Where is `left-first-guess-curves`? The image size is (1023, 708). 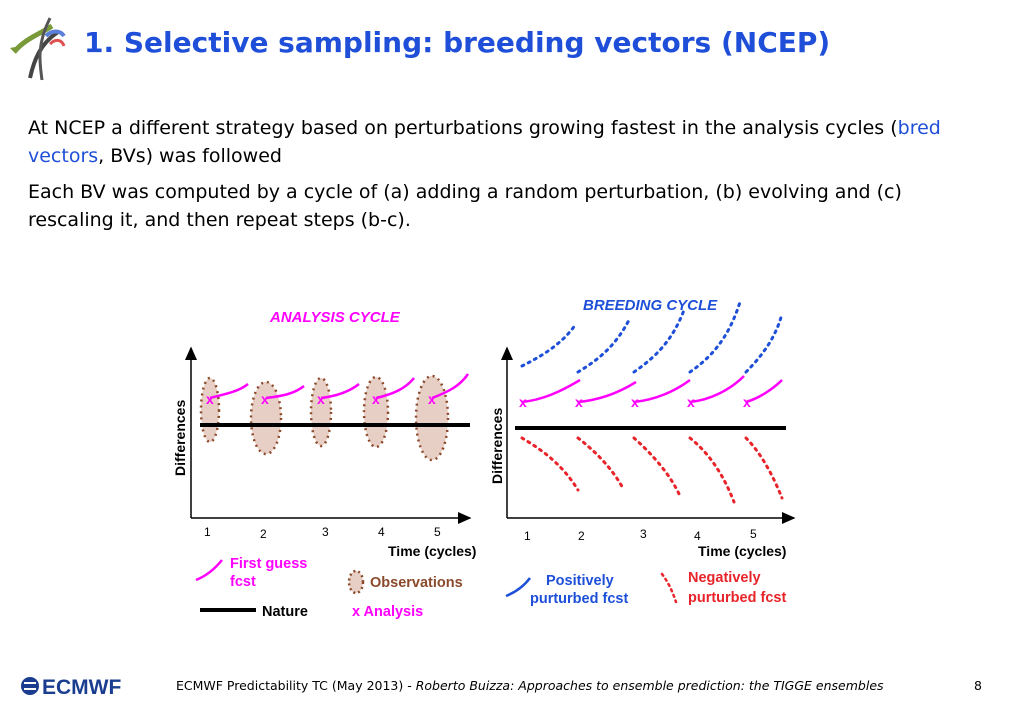
left-first-guess-curves is located at coordinates (339, 386).